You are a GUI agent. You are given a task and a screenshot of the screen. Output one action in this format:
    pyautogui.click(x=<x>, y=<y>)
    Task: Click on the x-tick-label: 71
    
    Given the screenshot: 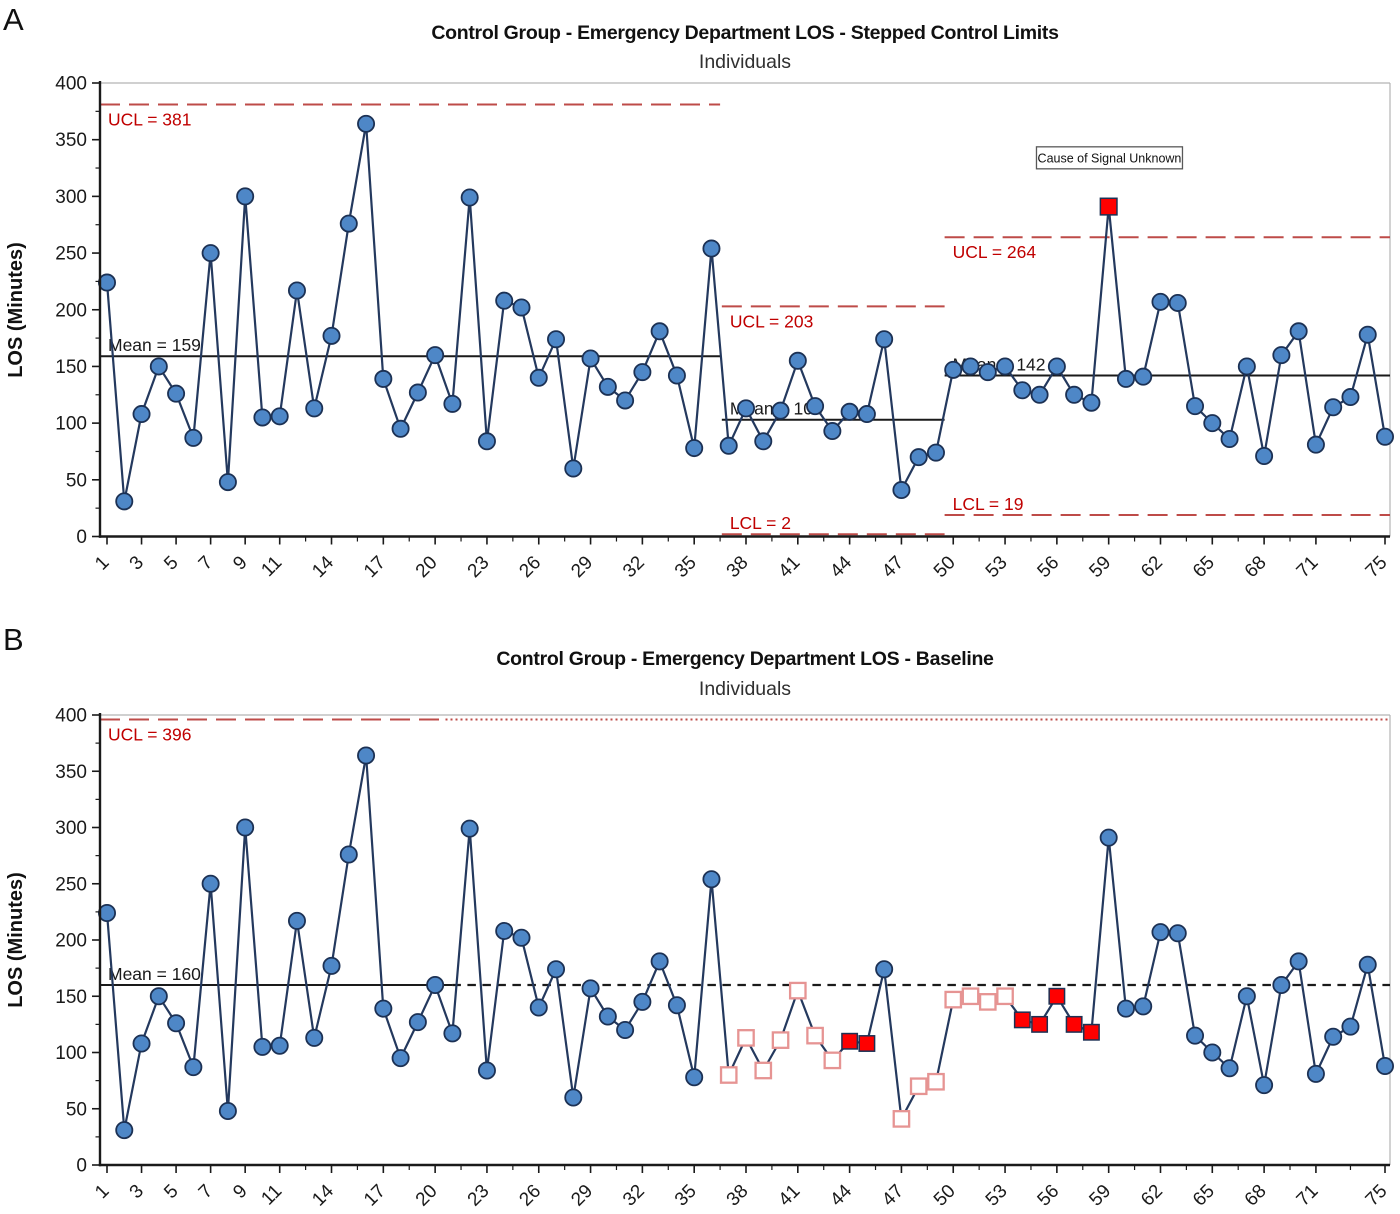 What is the action you would take?
    pyautogui.click(x=1308, y=567)
    